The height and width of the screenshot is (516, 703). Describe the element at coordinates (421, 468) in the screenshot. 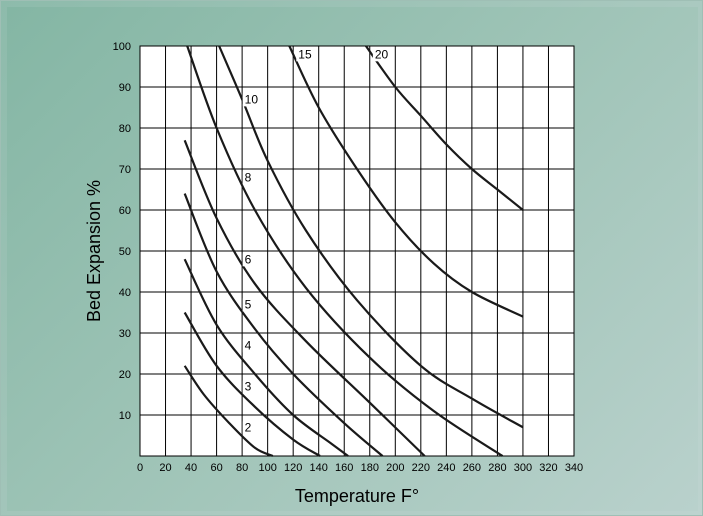

I see `x-tick-label: 220` at that location.